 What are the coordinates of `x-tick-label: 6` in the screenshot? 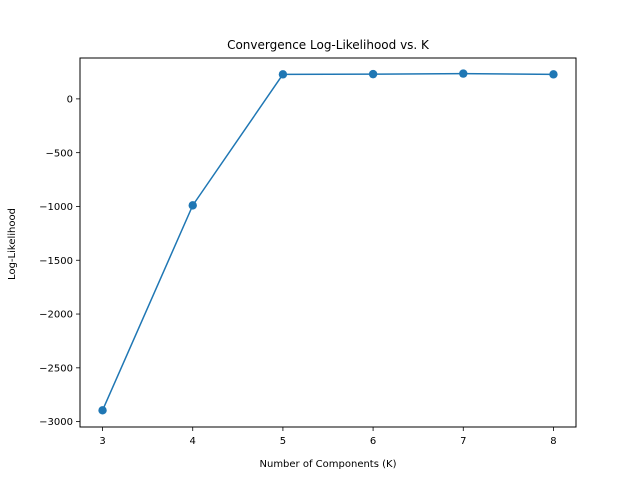 It's located at (373, 441).